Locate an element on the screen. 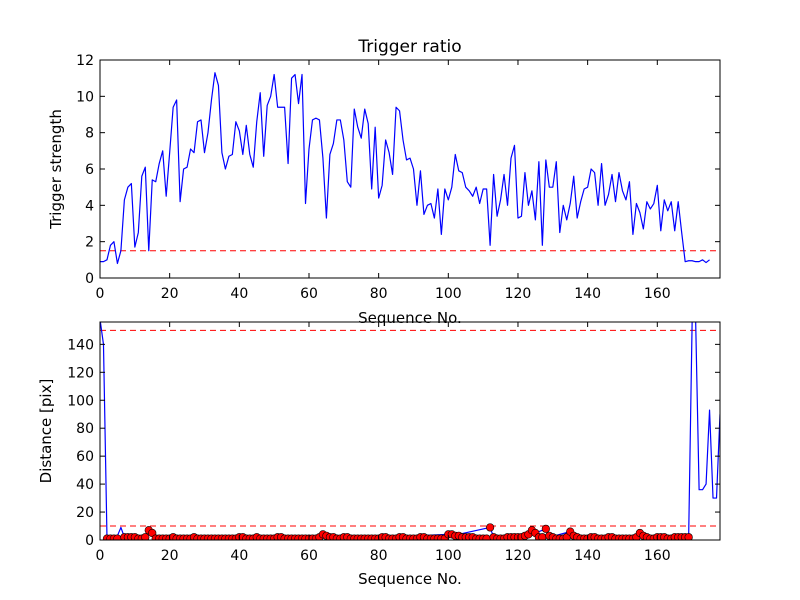  top-xtick-label: 40 is located at coordinates (239, 294).